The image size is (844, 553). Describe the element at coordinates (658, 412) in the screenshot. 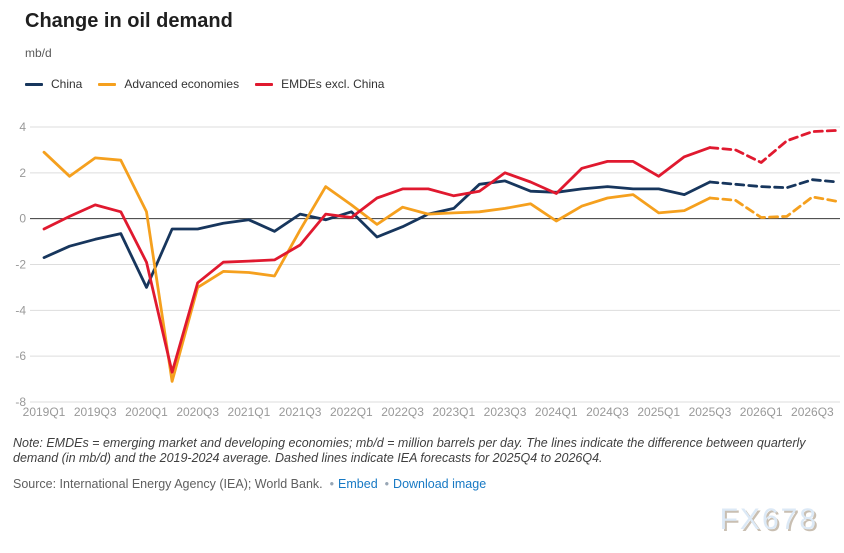

I see `x-axis-tick-label: 2025Q1` at that location.